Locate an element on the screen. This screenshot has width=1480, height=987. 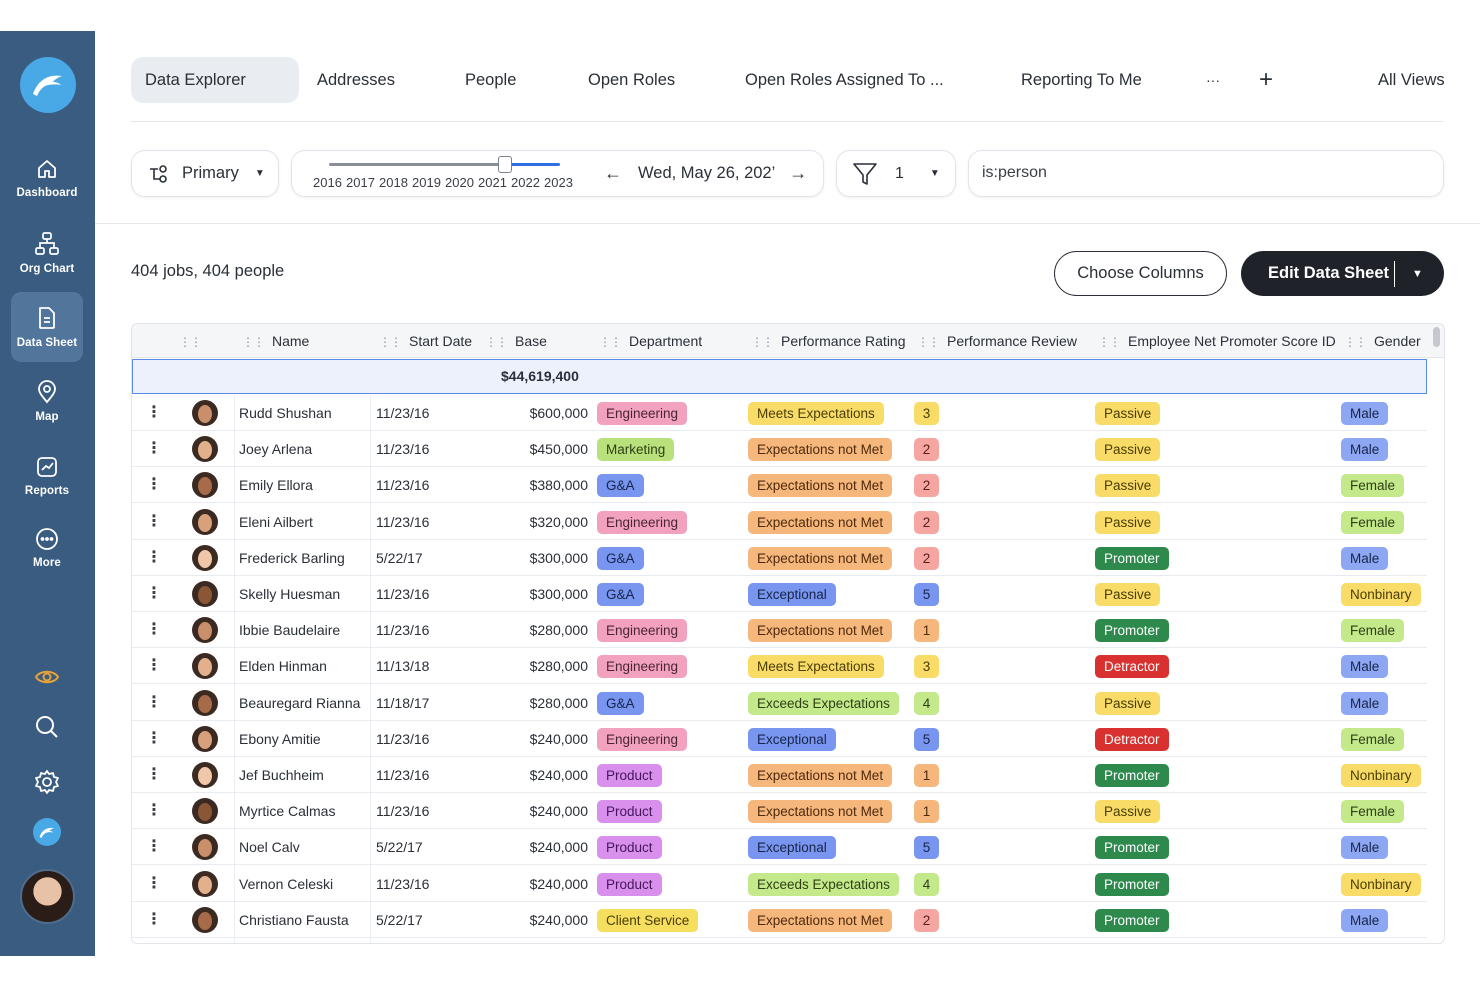
employee-name: Noel Calv is located at coordinates (269, 847).